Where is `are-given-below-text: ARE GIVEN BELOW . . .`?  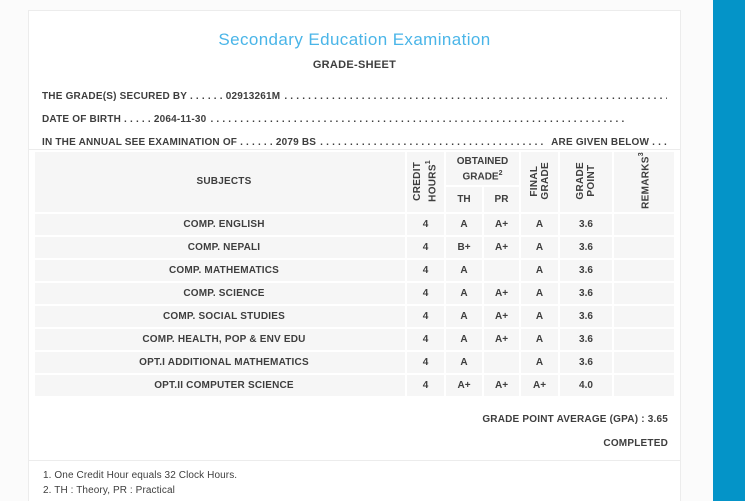 are-given-below-text: ARE GIVEN BELOW . . . is located at coordinates (609, 142).